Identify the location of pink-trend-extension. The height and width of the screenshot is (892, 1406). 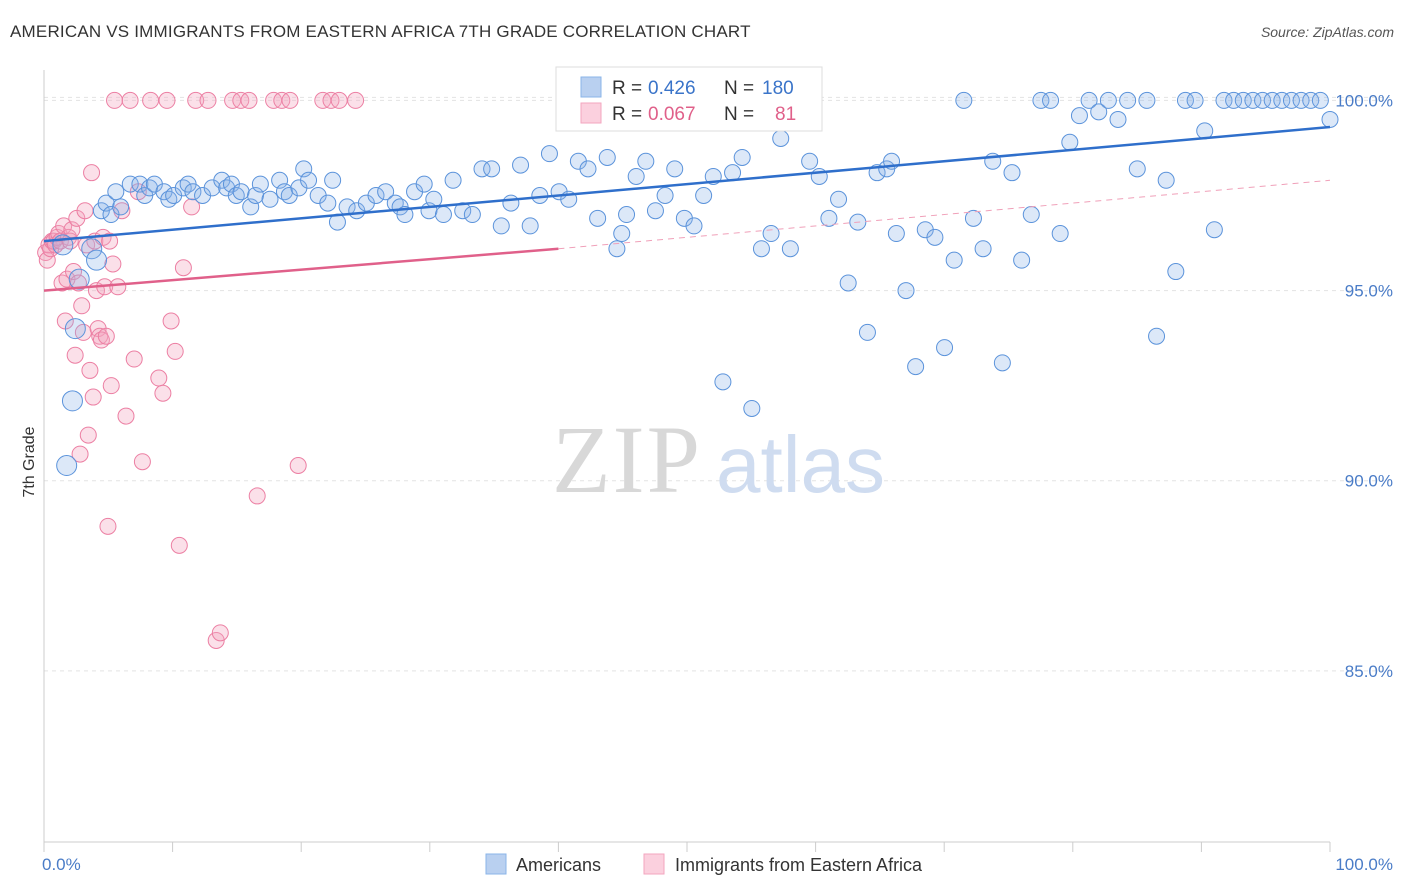
(944, 214).